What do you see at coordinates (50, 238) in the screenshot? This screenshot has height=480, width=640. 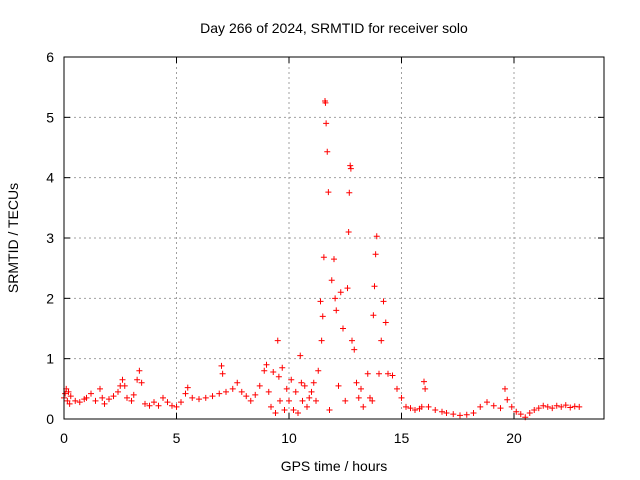 I see `y-tick-label: 3` at bounding box center [50, 238].